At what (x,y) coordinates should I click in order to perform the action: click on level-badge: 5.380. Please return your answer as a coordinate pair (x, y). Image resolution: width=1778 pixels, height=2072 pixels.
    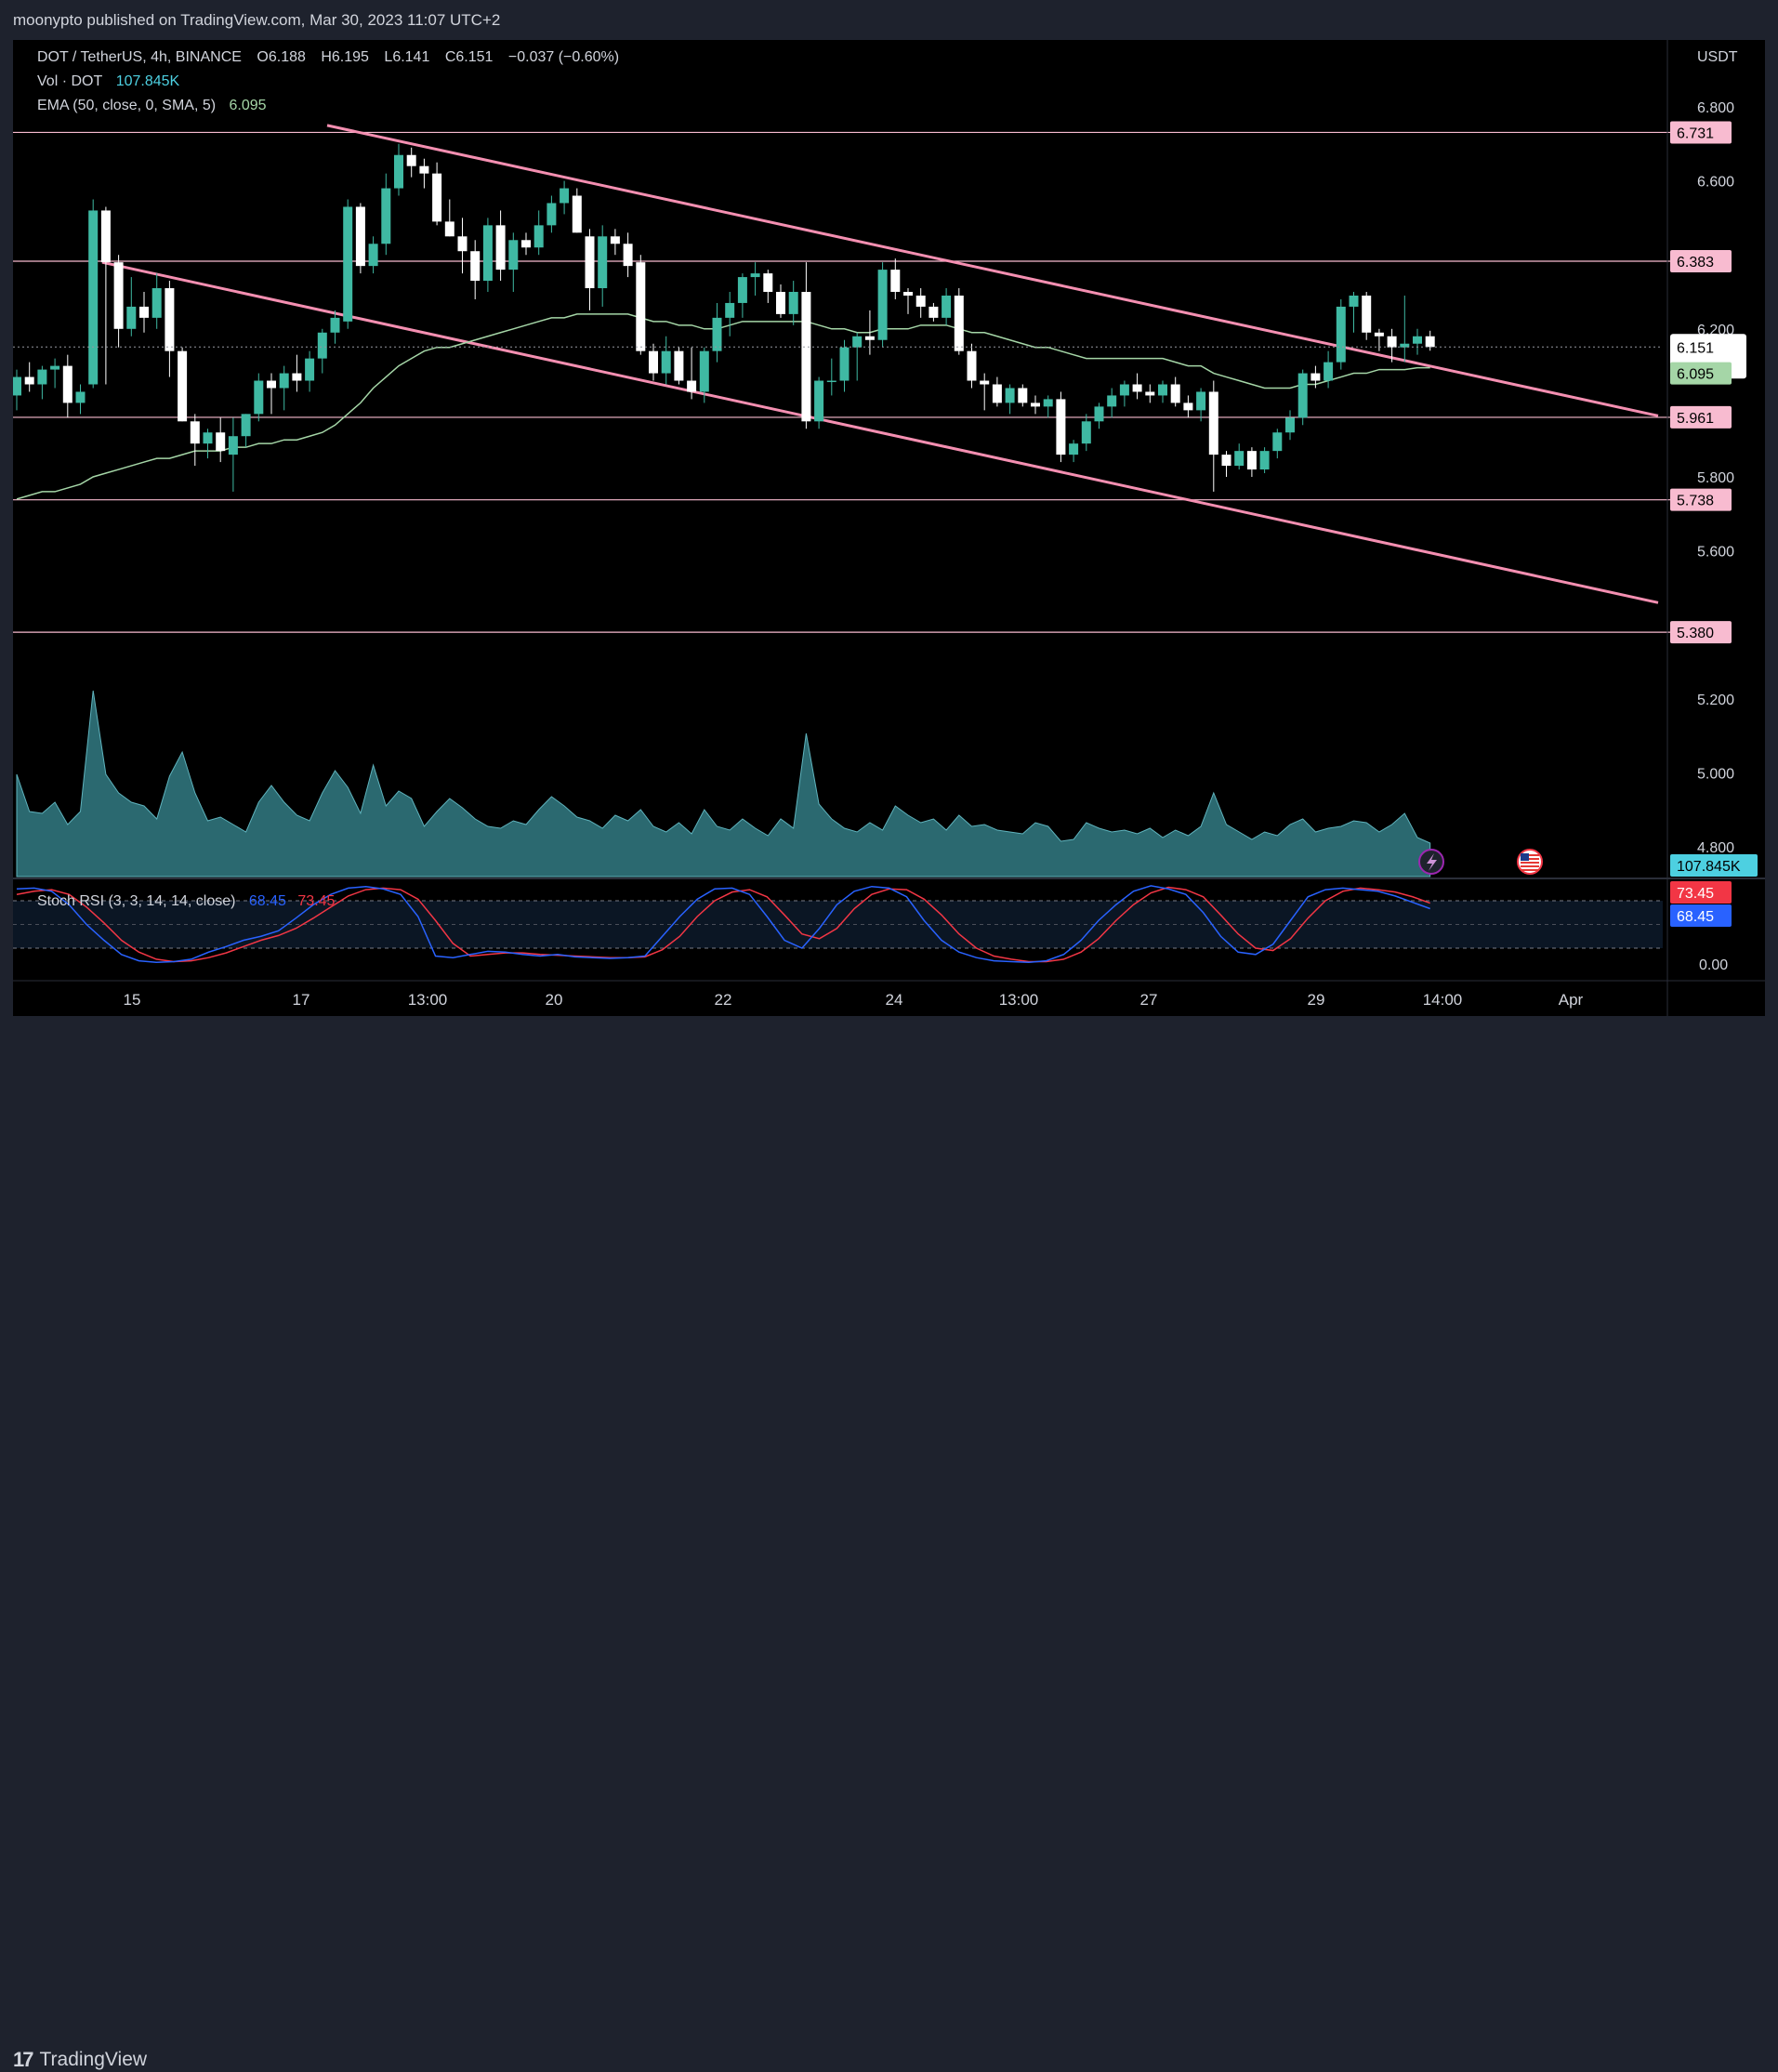
    Looking at the image, I should click on (1701, 633).